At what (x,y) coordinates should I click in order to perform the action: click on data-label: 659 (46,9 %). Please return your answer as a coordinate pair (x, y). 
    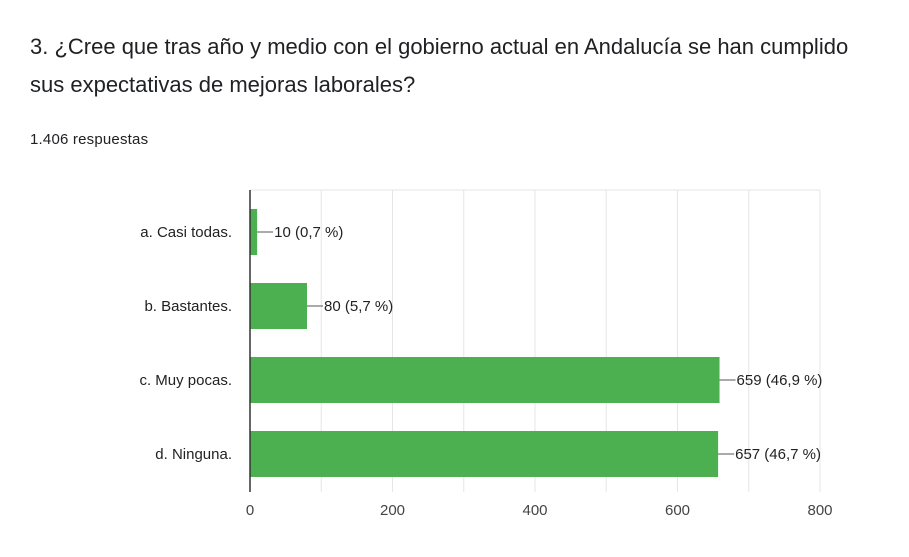
    Looking at the image, I should click on (780, 380).